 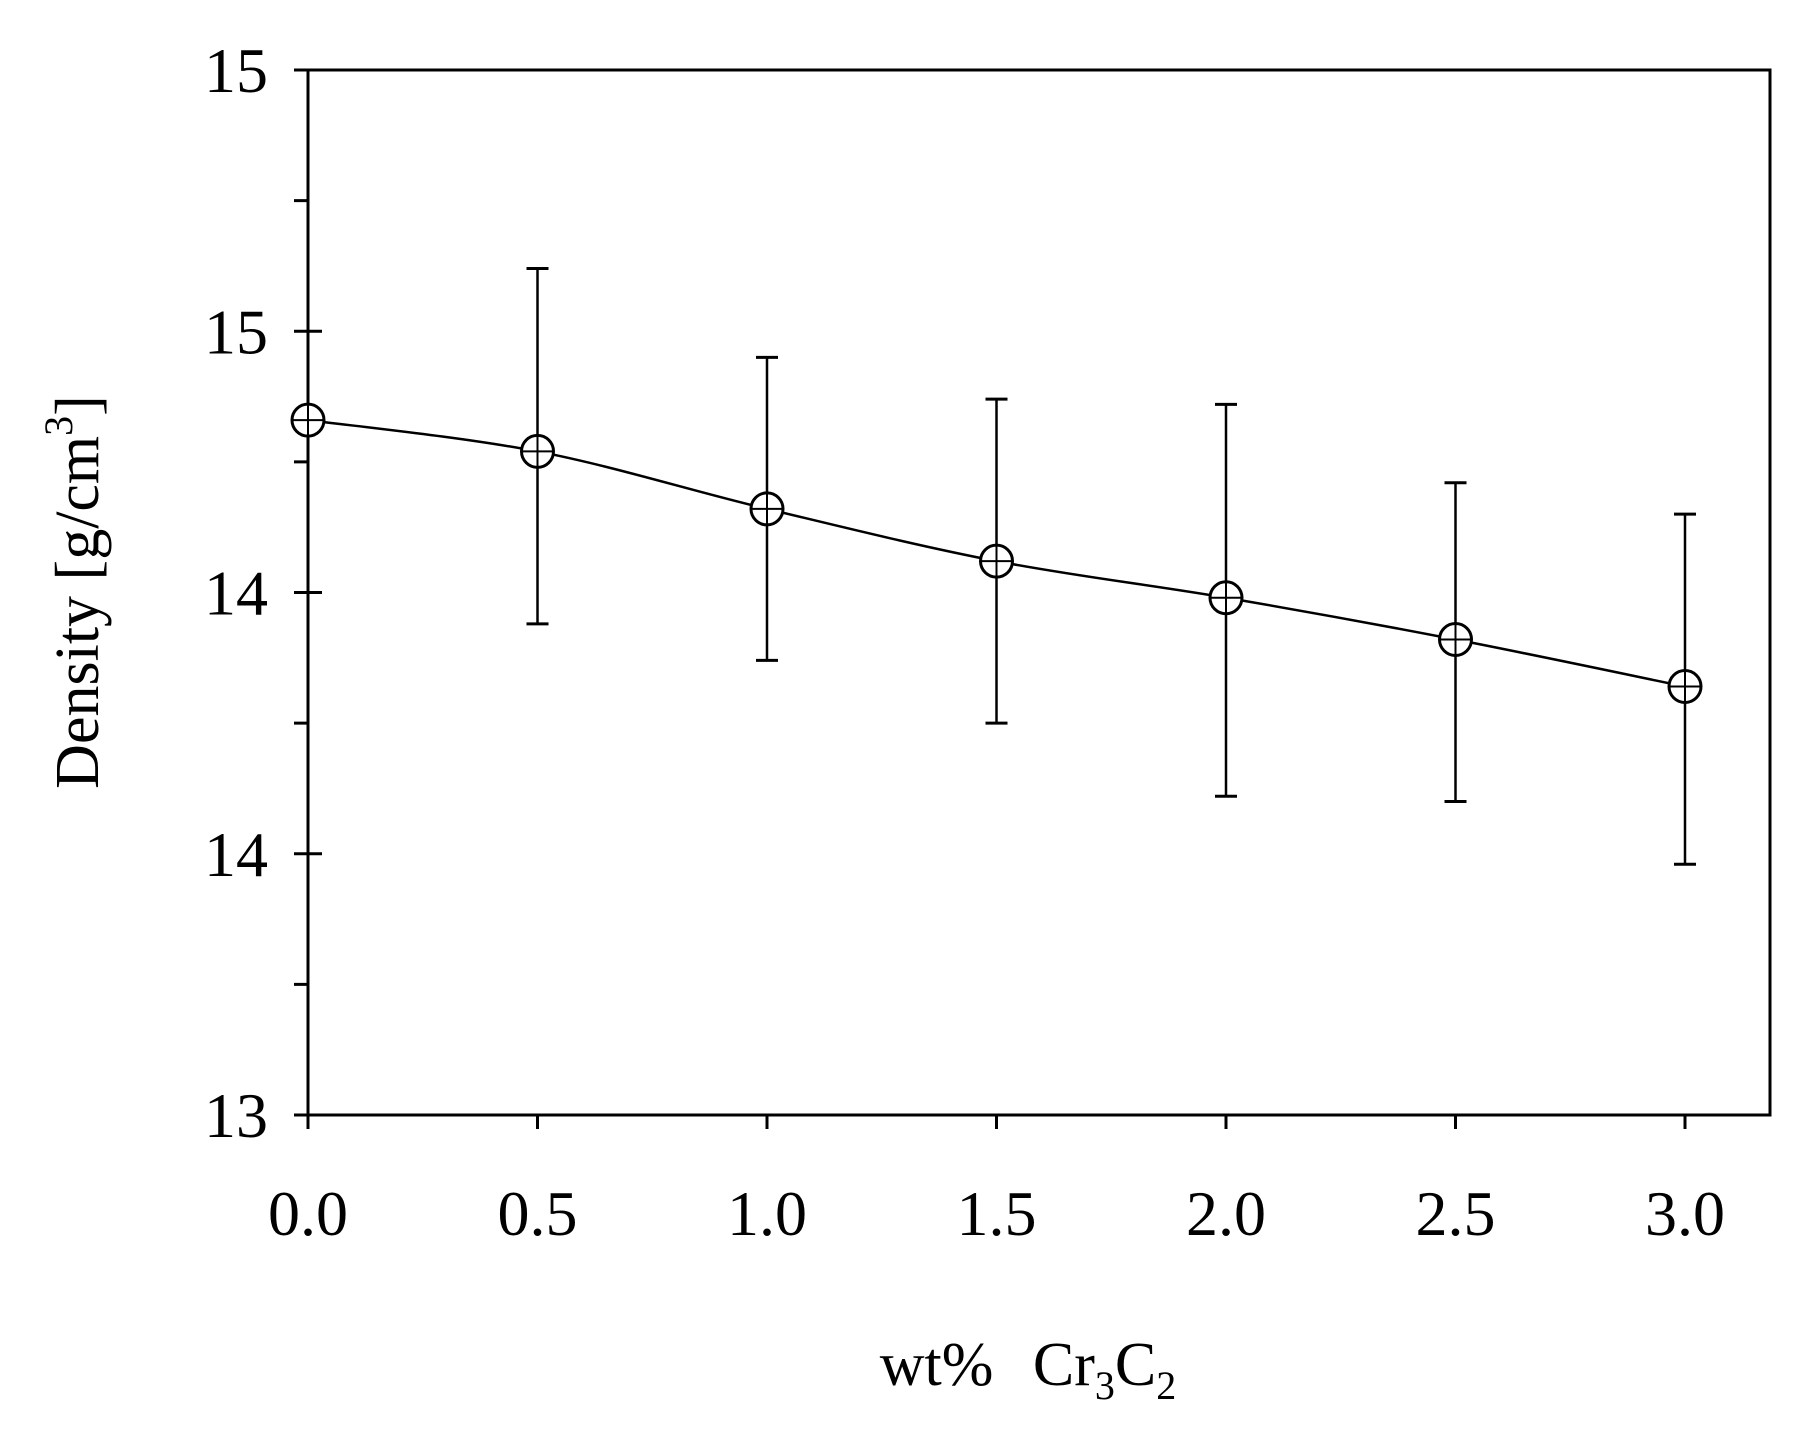 I want to click on x-axis: 0.0 0.5 1.0 1.5 2.0 2.5 3.0, so click(x=996, y=1182).